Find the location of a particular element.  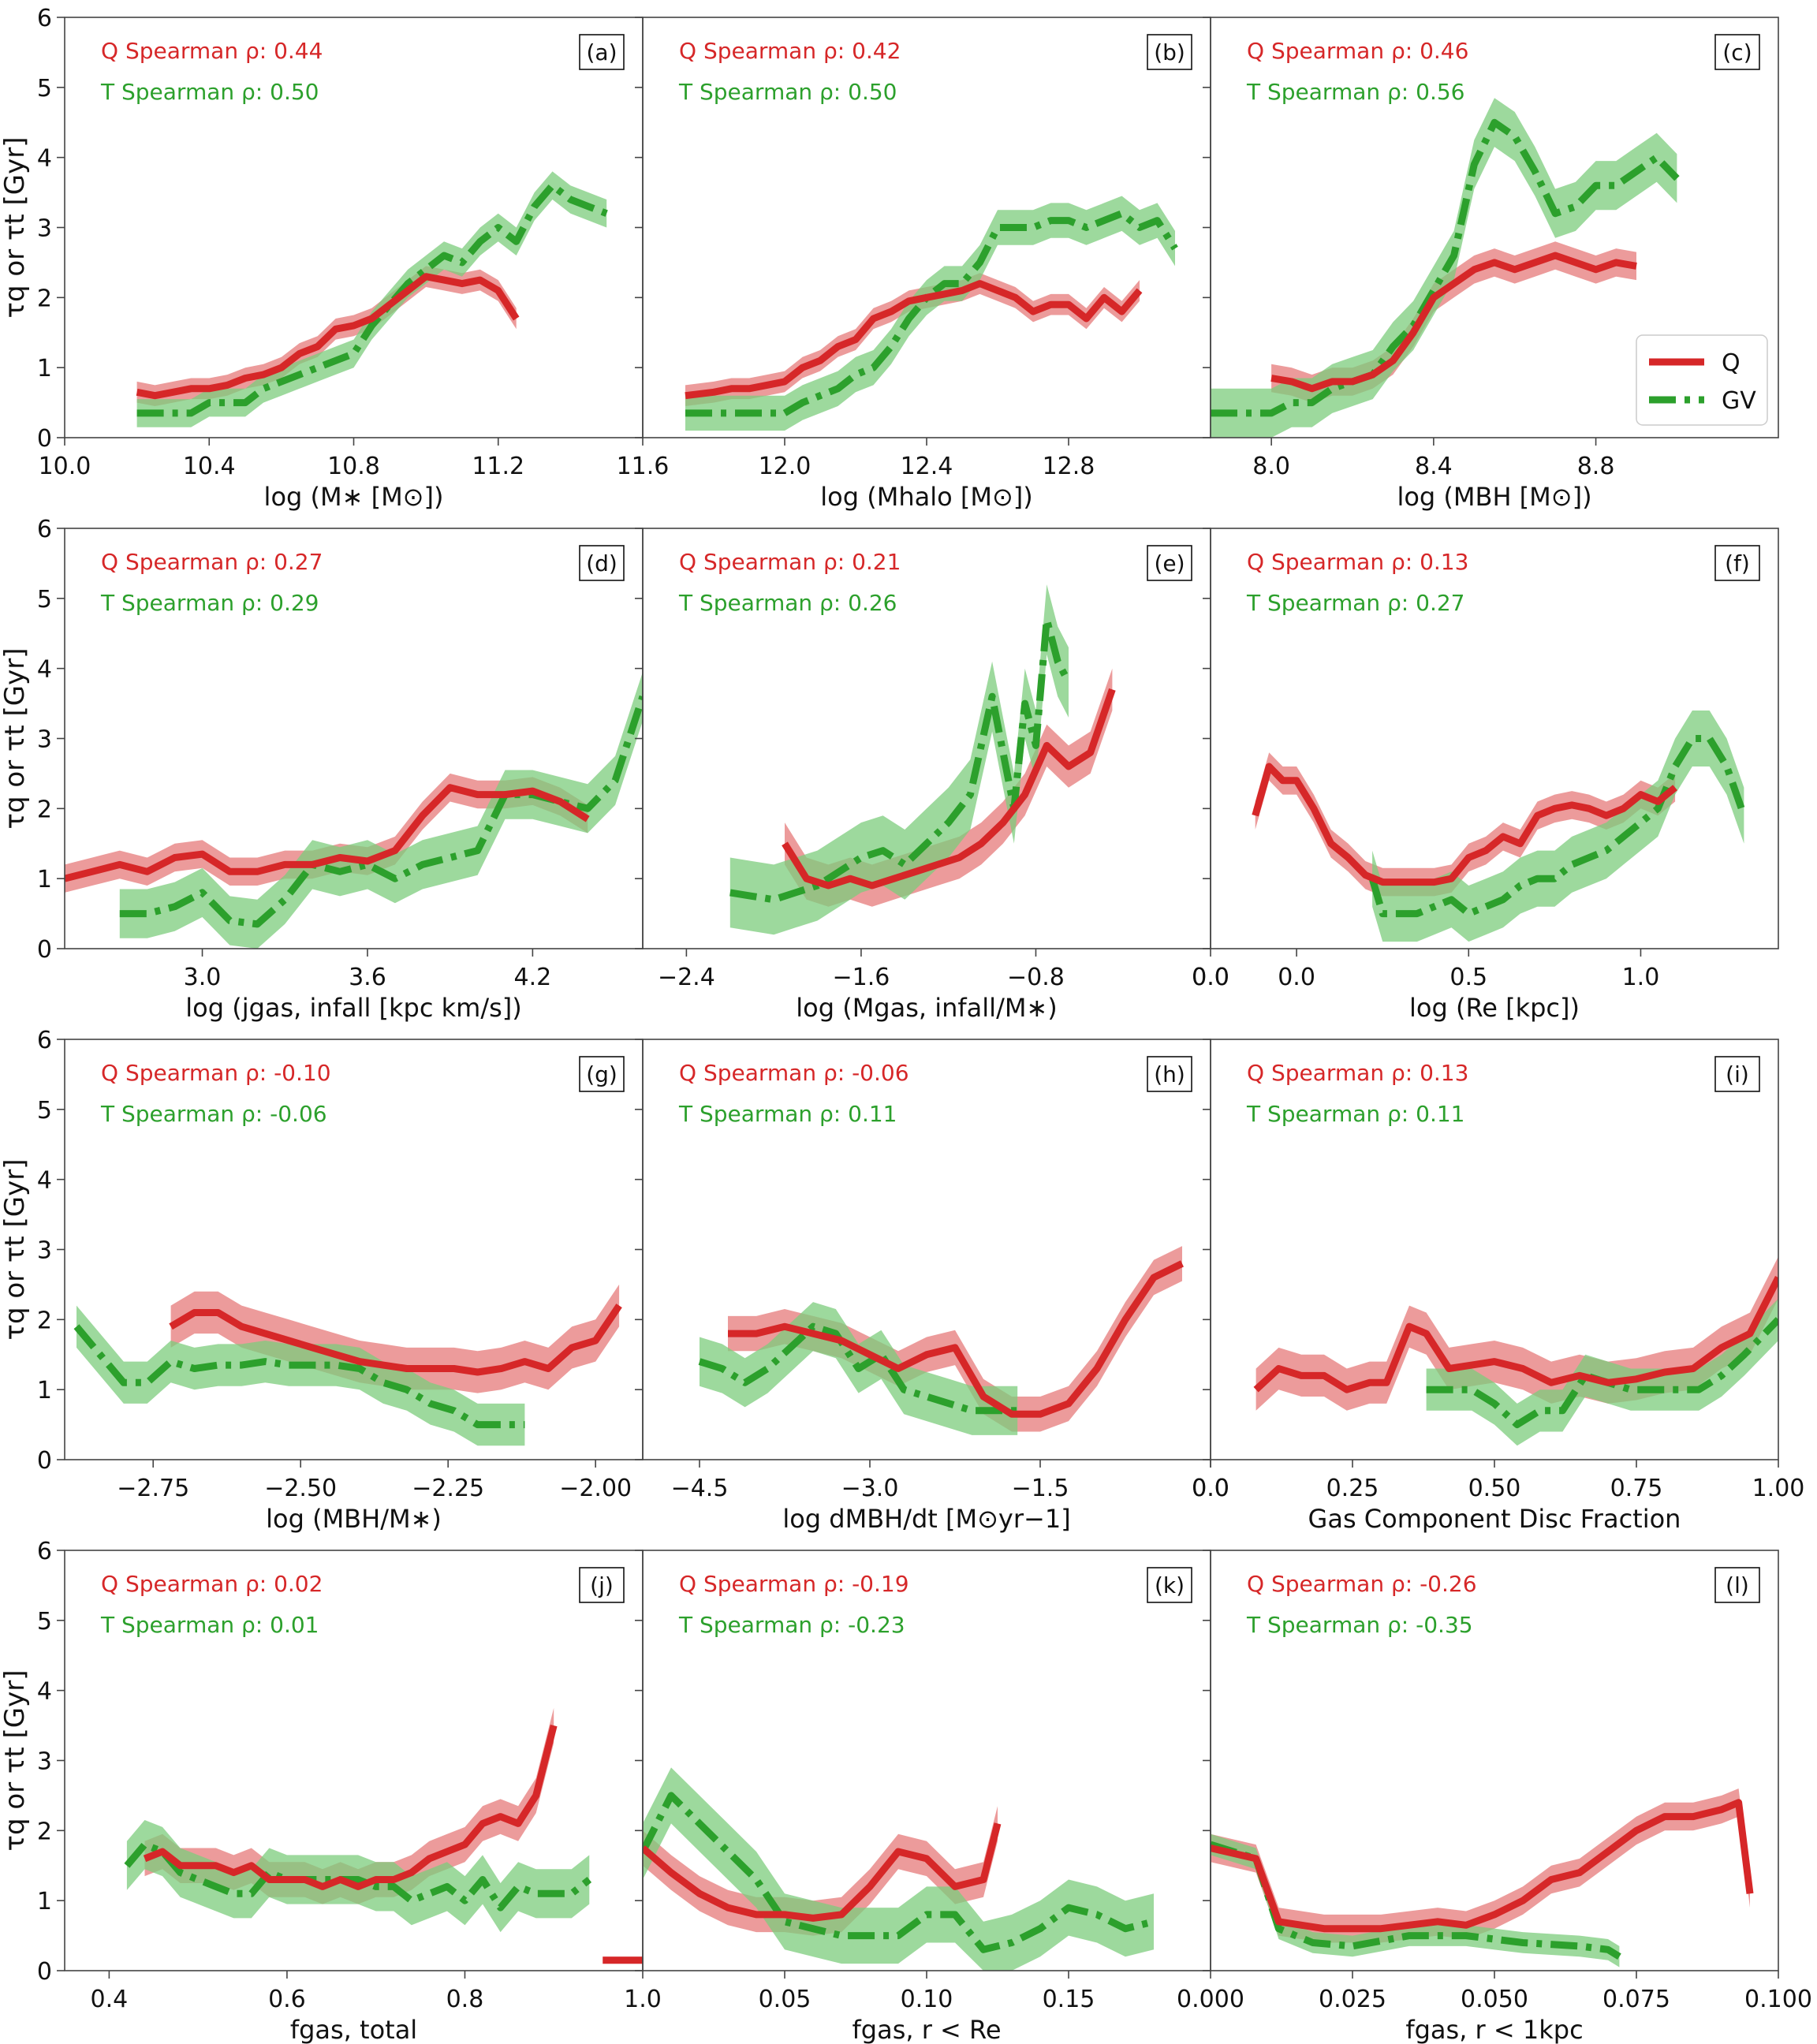

xtick-label-f: 0.0 is located at coordinates (1210, 977).